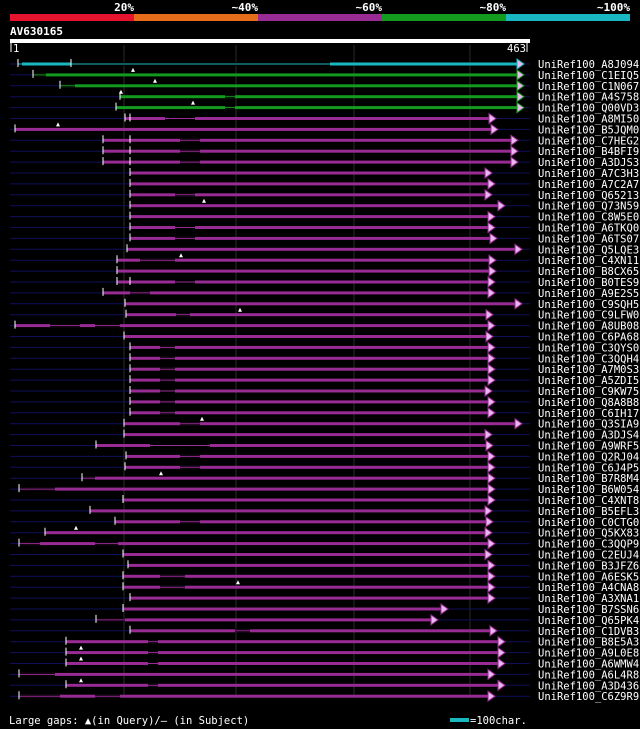 This screenshot has width=640, height=729. What do you see at coordinates (588, 109) in the screenshot?
I see `hit-label: UniRef100_Q00VD3` at bounding box center [588, 109].